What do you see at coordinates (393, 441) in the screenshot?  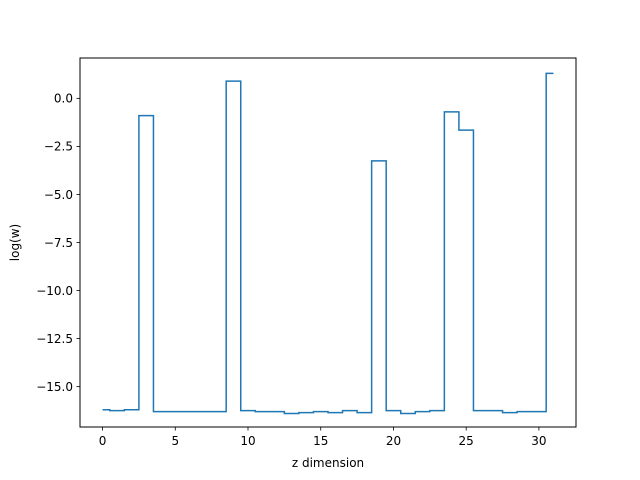 I see `x-tick-label: 20` at bounding box center [393, 441].